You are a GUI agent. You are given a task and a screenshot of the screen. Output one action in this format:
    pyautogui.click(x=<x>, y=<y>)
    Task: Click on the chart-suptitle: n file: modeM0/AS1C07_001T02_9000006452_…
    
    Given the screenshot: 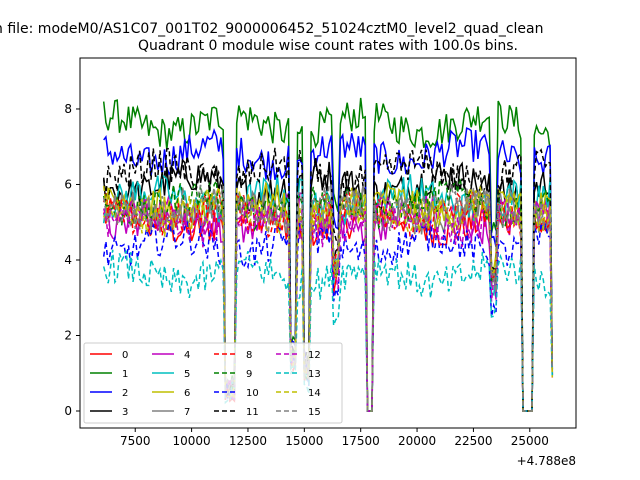 What is the action you would take?
    pyautogui.click(x=271, y=29)
    